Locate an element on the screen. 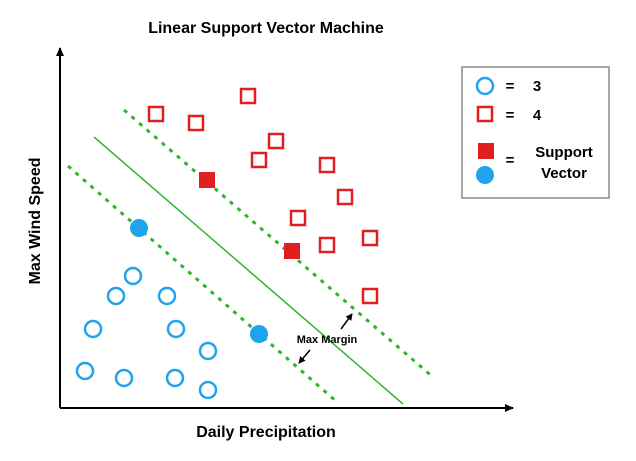  legend-equals-1: = is located at coordinates (510, 86).